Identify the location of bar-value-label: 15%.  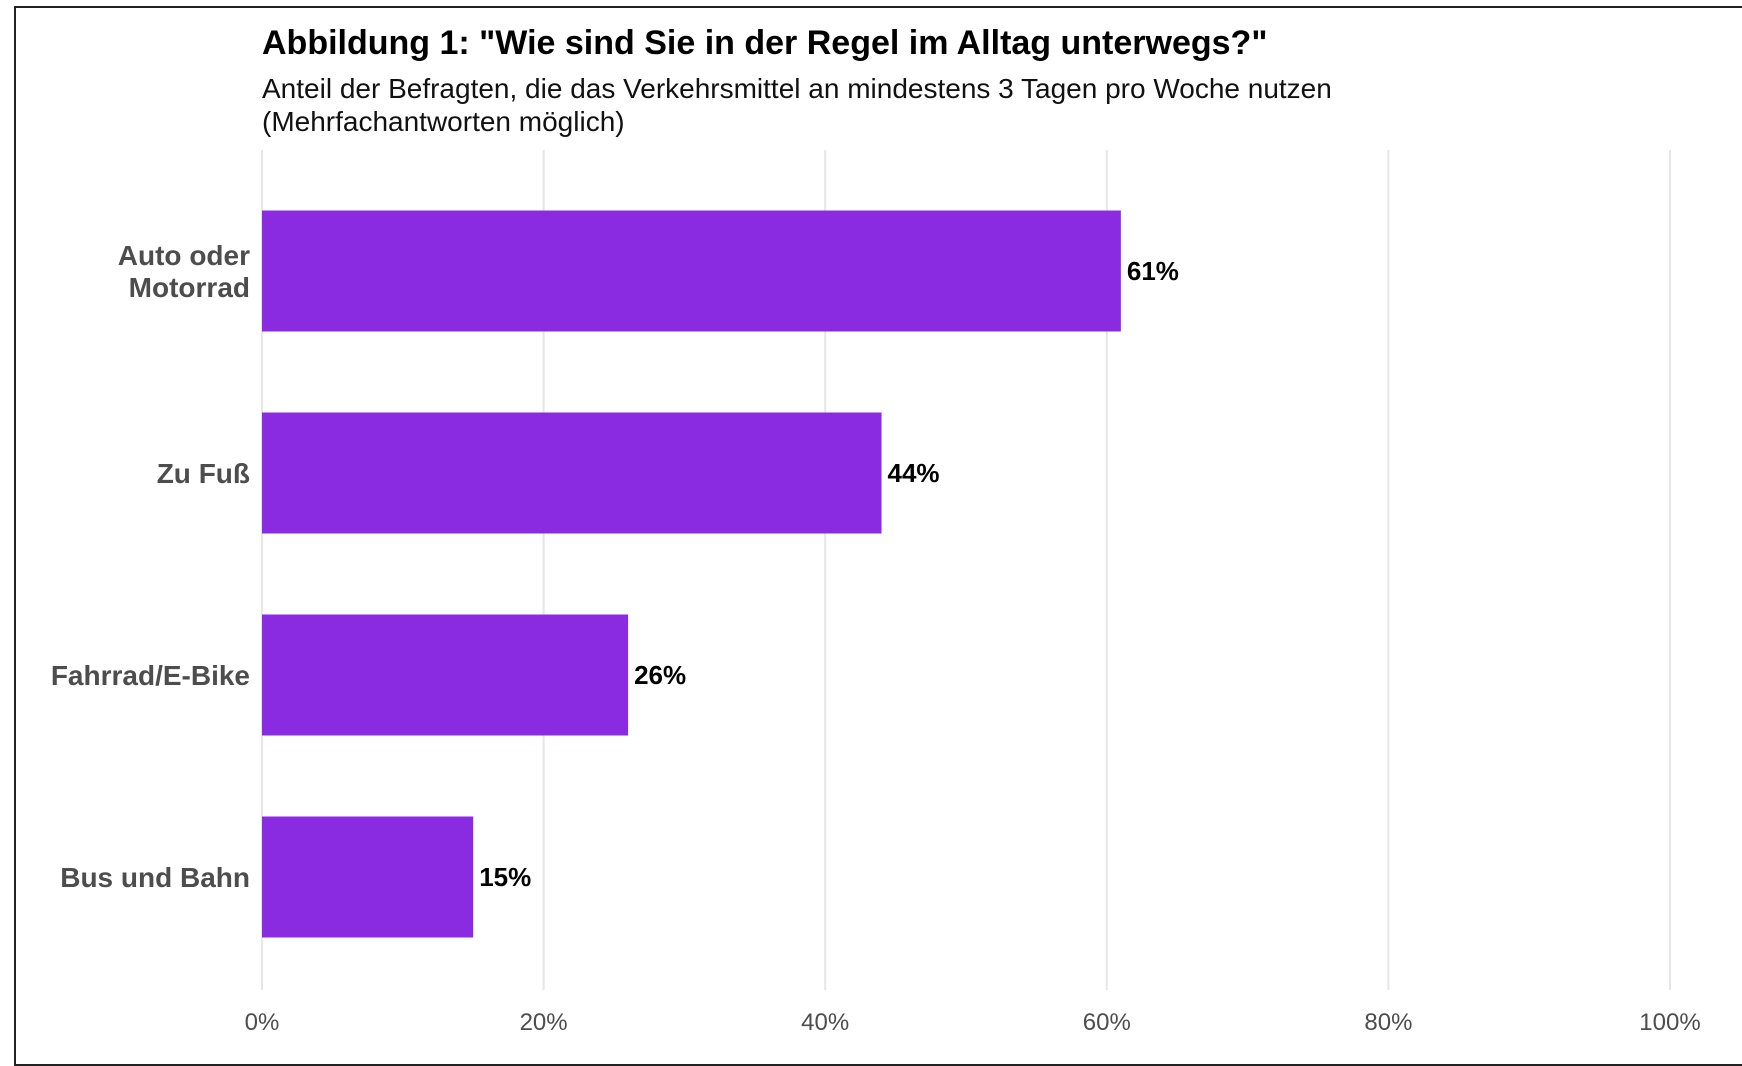
(505, 877).